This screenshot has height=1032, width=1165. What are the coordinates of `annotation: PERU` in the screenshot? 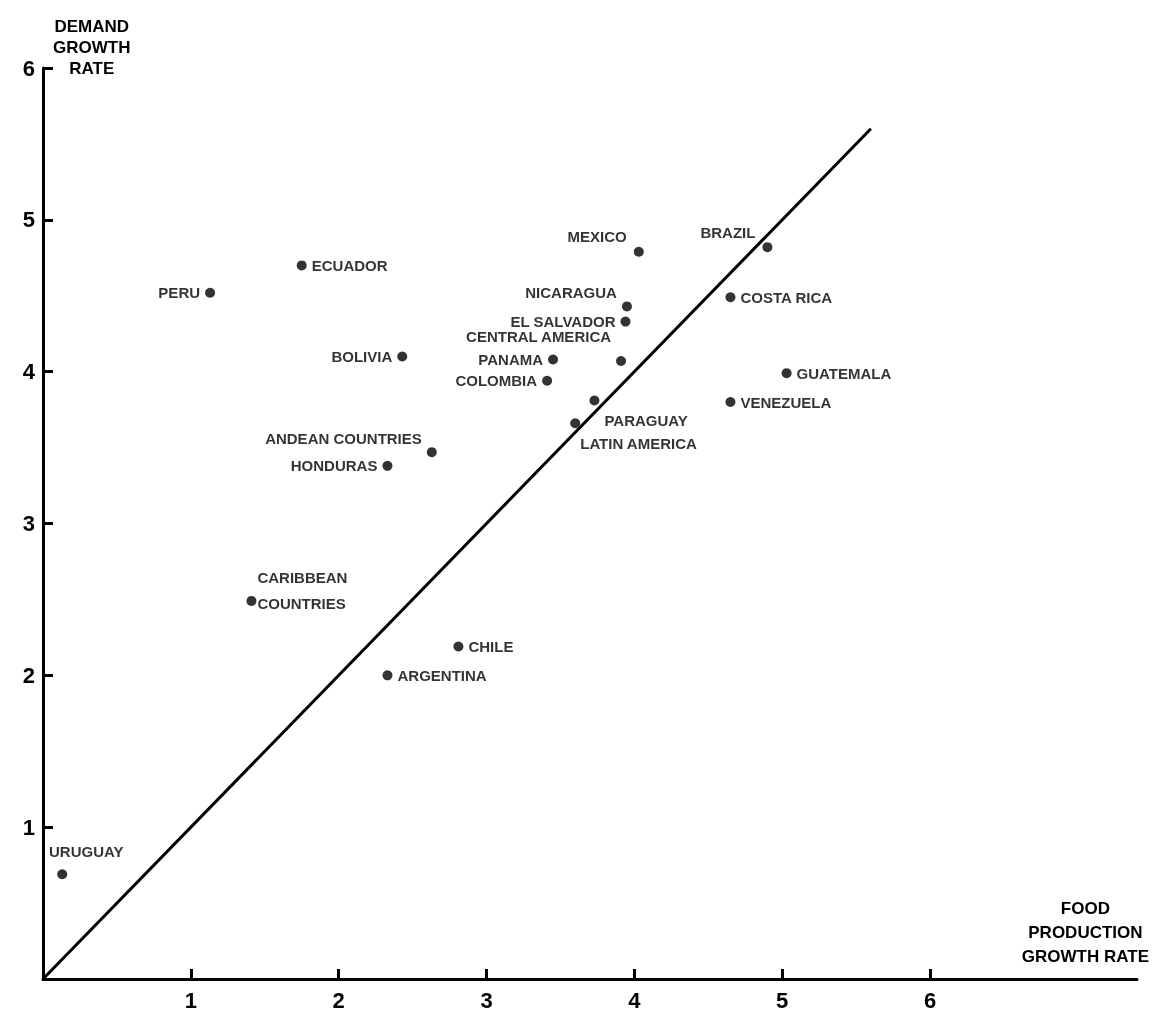 It's located at (179, 293).